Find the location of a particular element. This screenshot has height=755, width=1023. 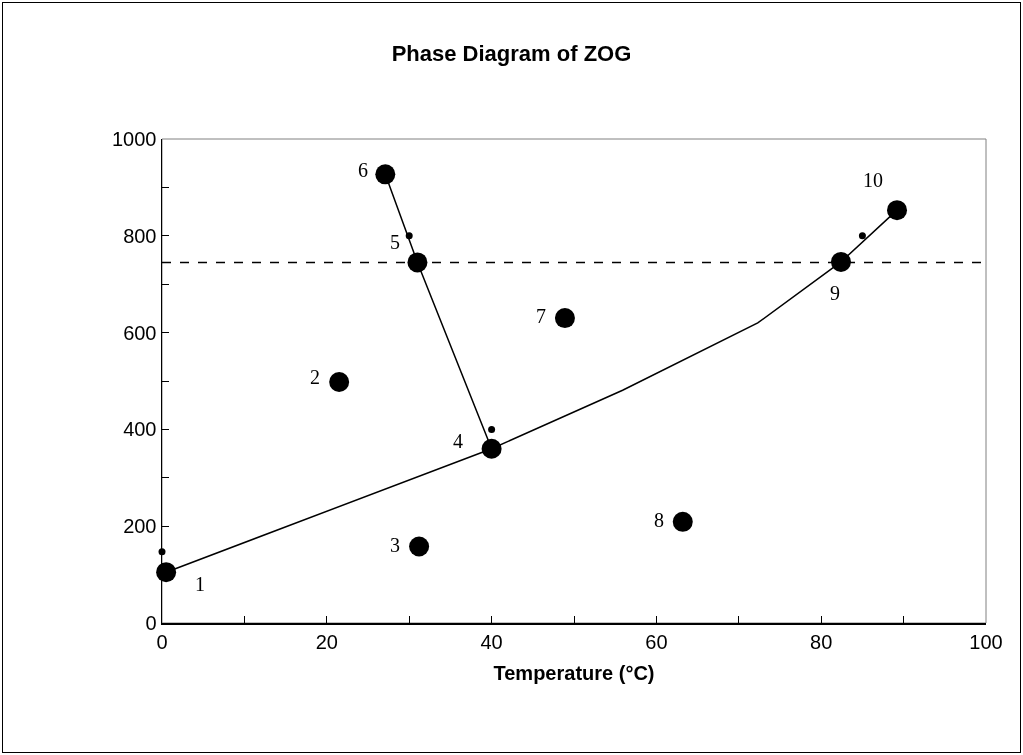

x-axis-title: Temperature (°C) is located at coordinates (574, 672).